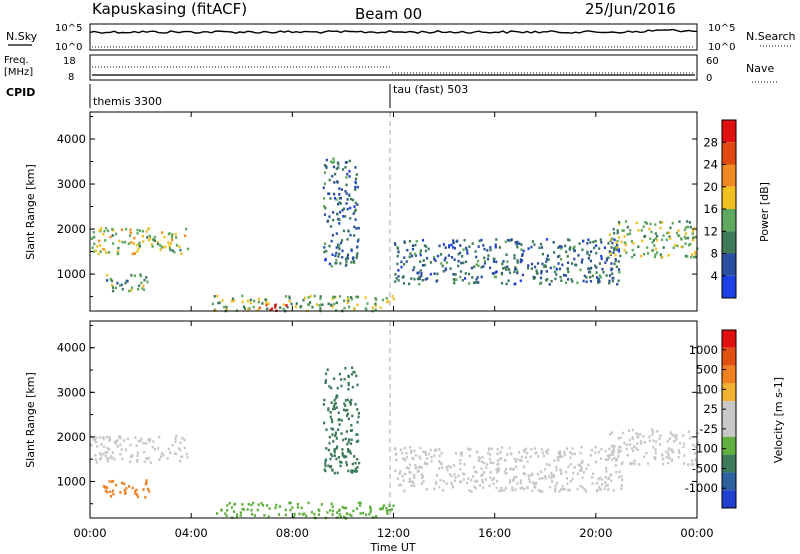 This screenshot has height=554, width=800. Describe the element at coordinates (771, 36) in the screenshot. I see `nsearch-label: N.Search` at that location.